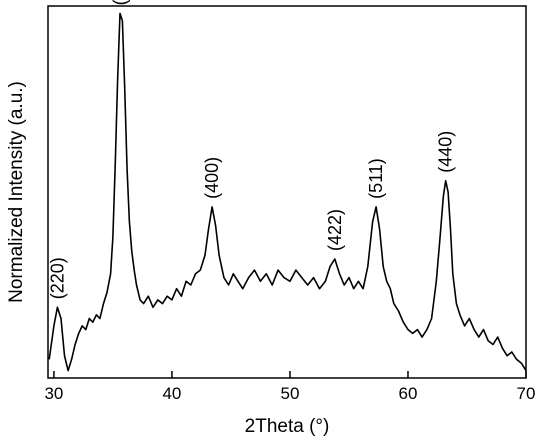 The width and height of the screenshot is (550, 442). What do you see at coordinates (446, 152) in the screenshot?
I see `peak-label: (440)` at bounding box center [446, 152].